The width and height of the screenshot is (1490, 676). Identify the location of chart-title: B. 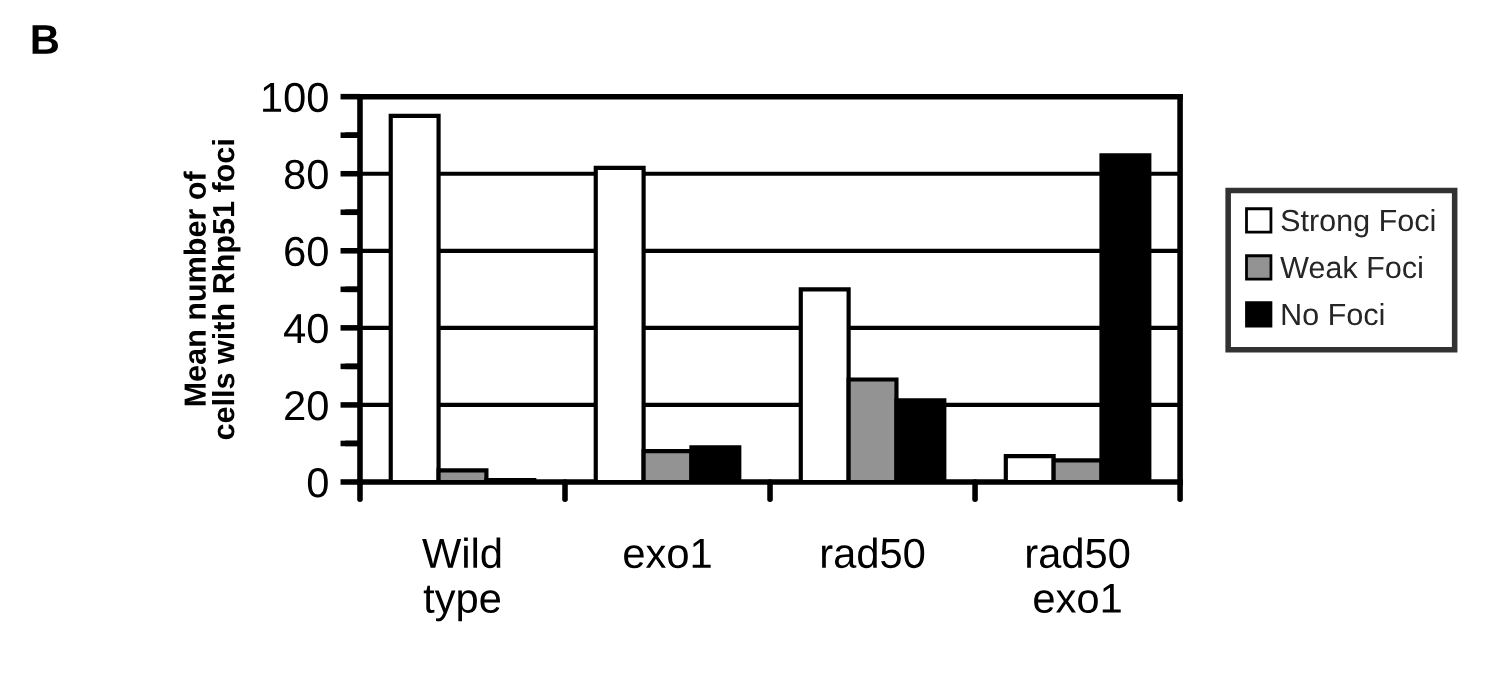
(45, 39).